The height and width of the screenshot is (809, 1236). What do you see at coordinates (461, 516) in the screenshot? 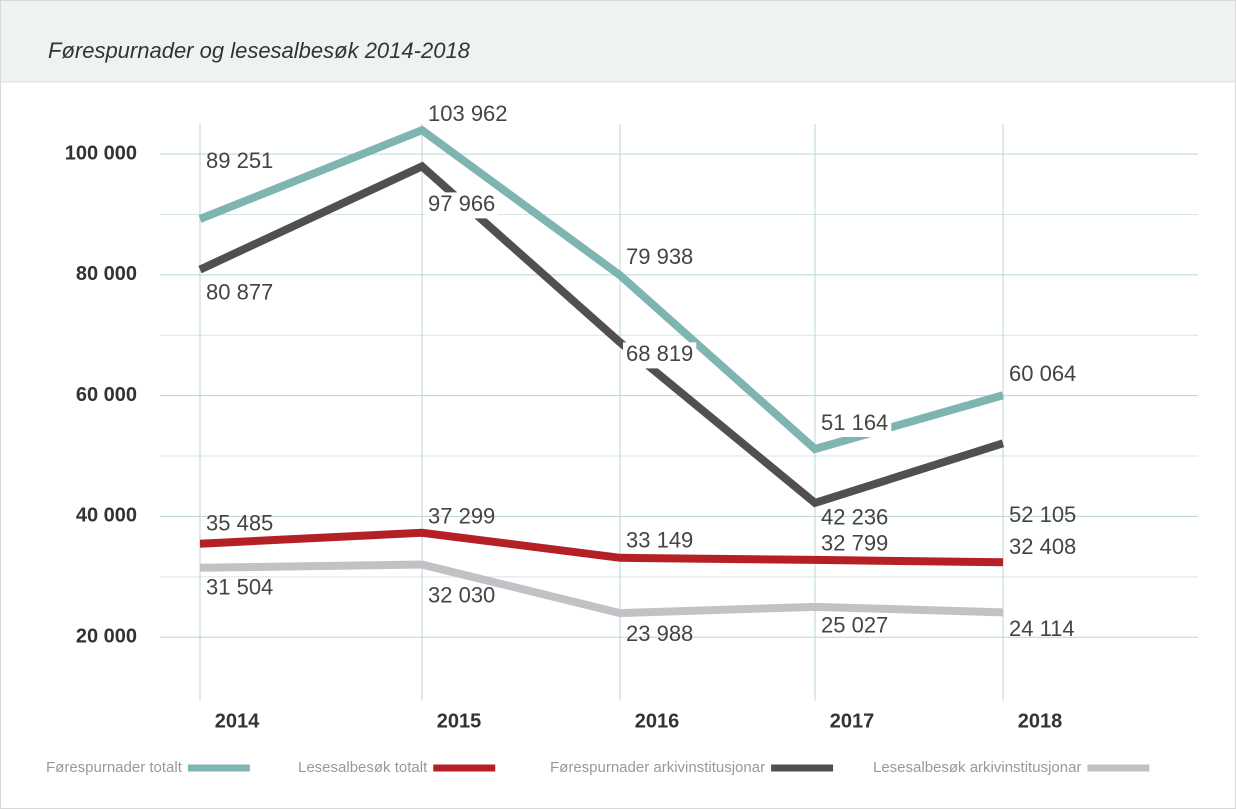
I see `value-label: 37 299` at bounding box center [461, 516].